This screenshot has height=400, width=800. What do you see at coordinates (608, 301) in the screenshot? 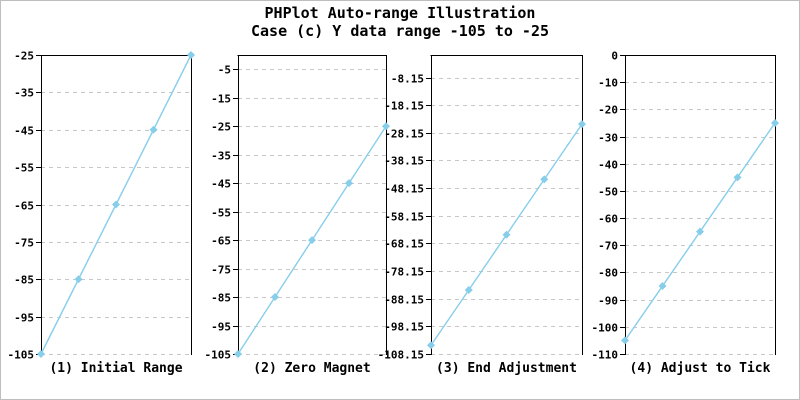
I see `y-tick-label: -90` at bounding box center [608, 301].